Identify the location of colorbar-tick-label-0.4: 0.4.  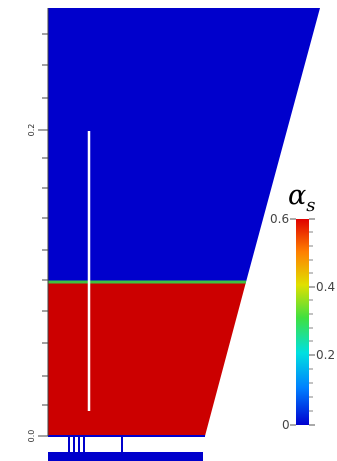
(325, 287).